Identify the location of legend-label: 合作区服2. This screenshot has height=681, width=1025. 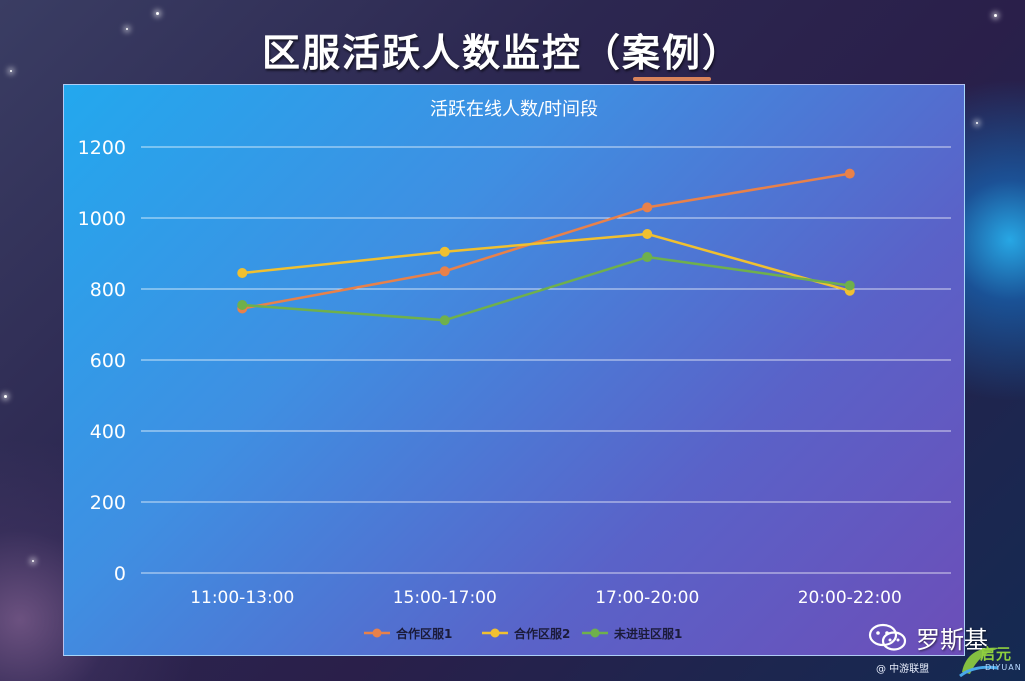
(542, 633).